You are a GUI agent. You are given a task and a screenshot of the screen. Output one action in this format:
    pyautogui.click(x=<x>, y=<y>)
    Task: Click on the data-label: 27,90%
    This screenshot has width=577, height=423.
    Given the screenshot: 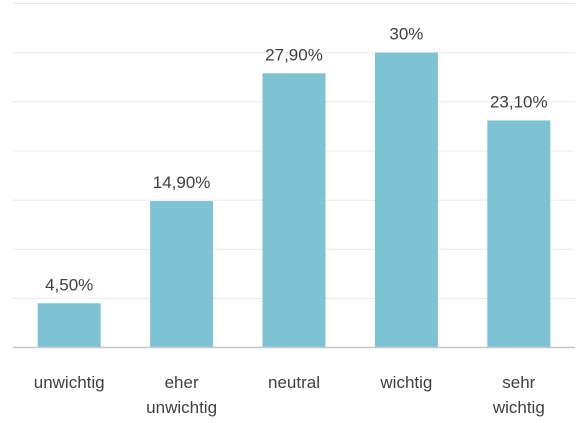 What is the action you would take?
    pyautogui.click(x=294, y=54)
    